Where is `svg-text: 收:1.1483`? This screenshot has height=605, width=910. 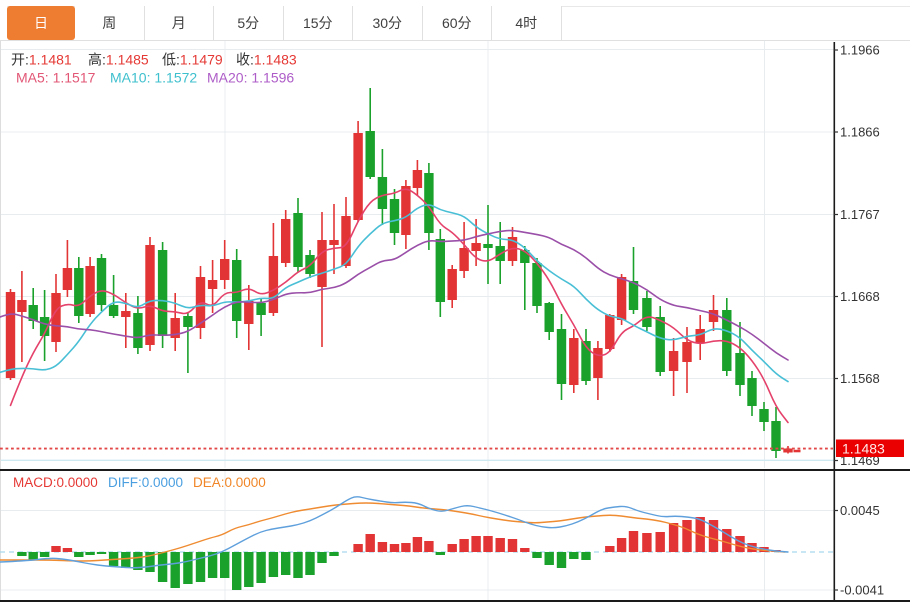
svg-text: 收:1.1483 is located at coordinates (266, 60).